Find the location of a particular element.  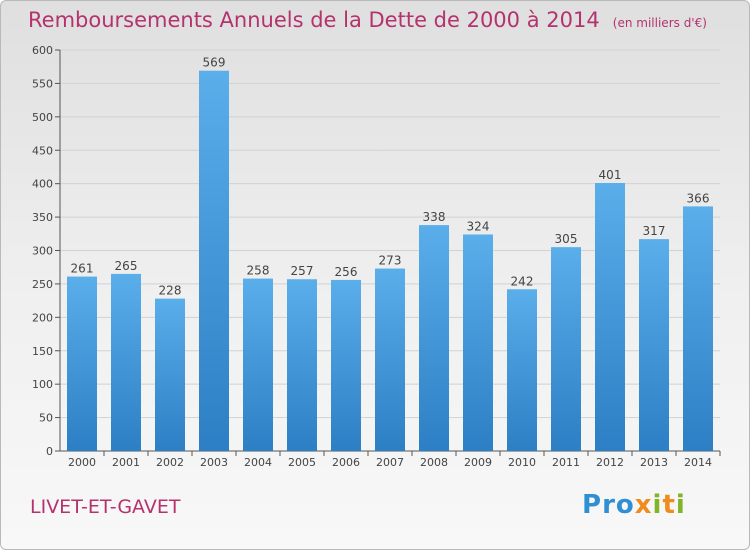

x-tick-label: 2007 is located at coordinates (390, 462).